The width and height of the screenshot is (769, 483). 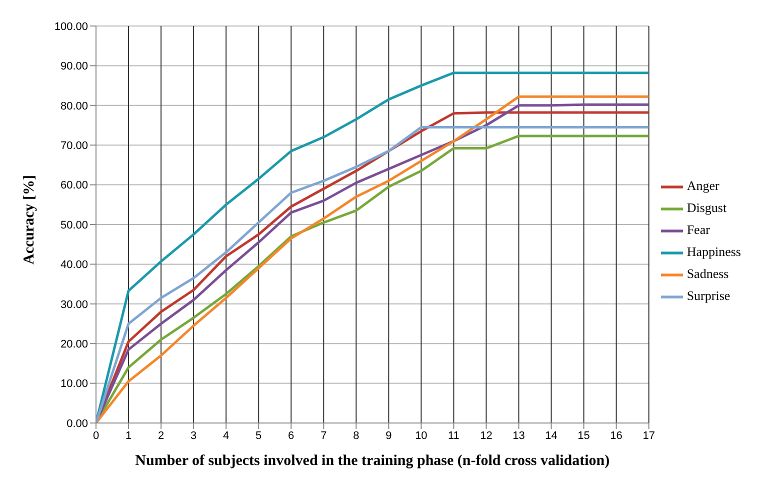 I want to click on x-tick-label: 1, so click(x=128, y=436).